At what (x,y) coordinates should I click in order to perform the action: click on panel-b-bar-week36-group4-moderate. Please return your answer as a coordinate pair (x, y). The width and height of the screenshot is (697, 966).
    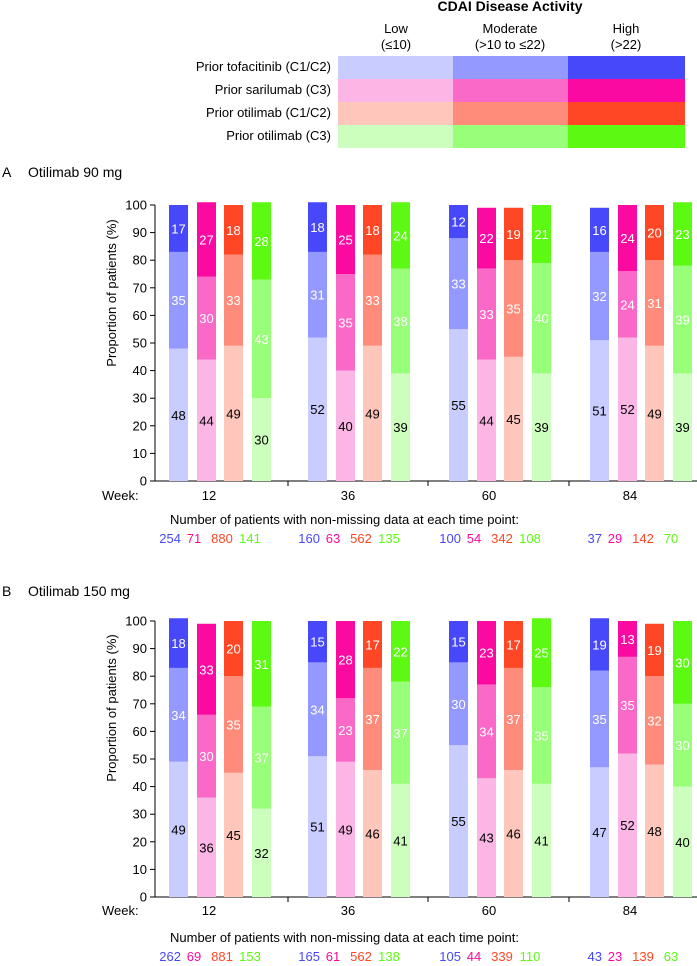
    Looking at the image, I should click on (400, 732).